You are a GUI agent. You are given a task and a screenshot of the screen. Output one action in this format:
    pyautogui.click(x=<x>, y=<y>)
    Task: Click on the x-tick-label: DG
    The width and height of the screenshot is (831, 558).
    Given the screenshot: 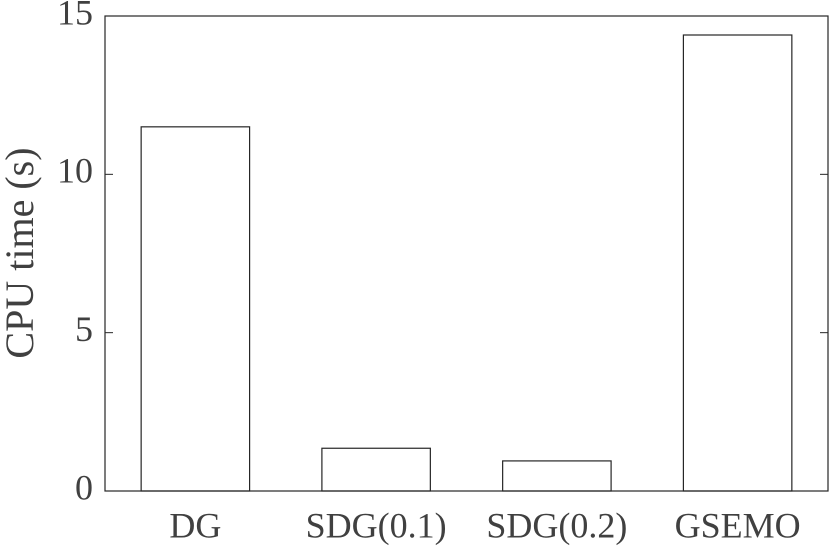 What is the action you would take?
    pyautogui.click(x=195, y=525)
    